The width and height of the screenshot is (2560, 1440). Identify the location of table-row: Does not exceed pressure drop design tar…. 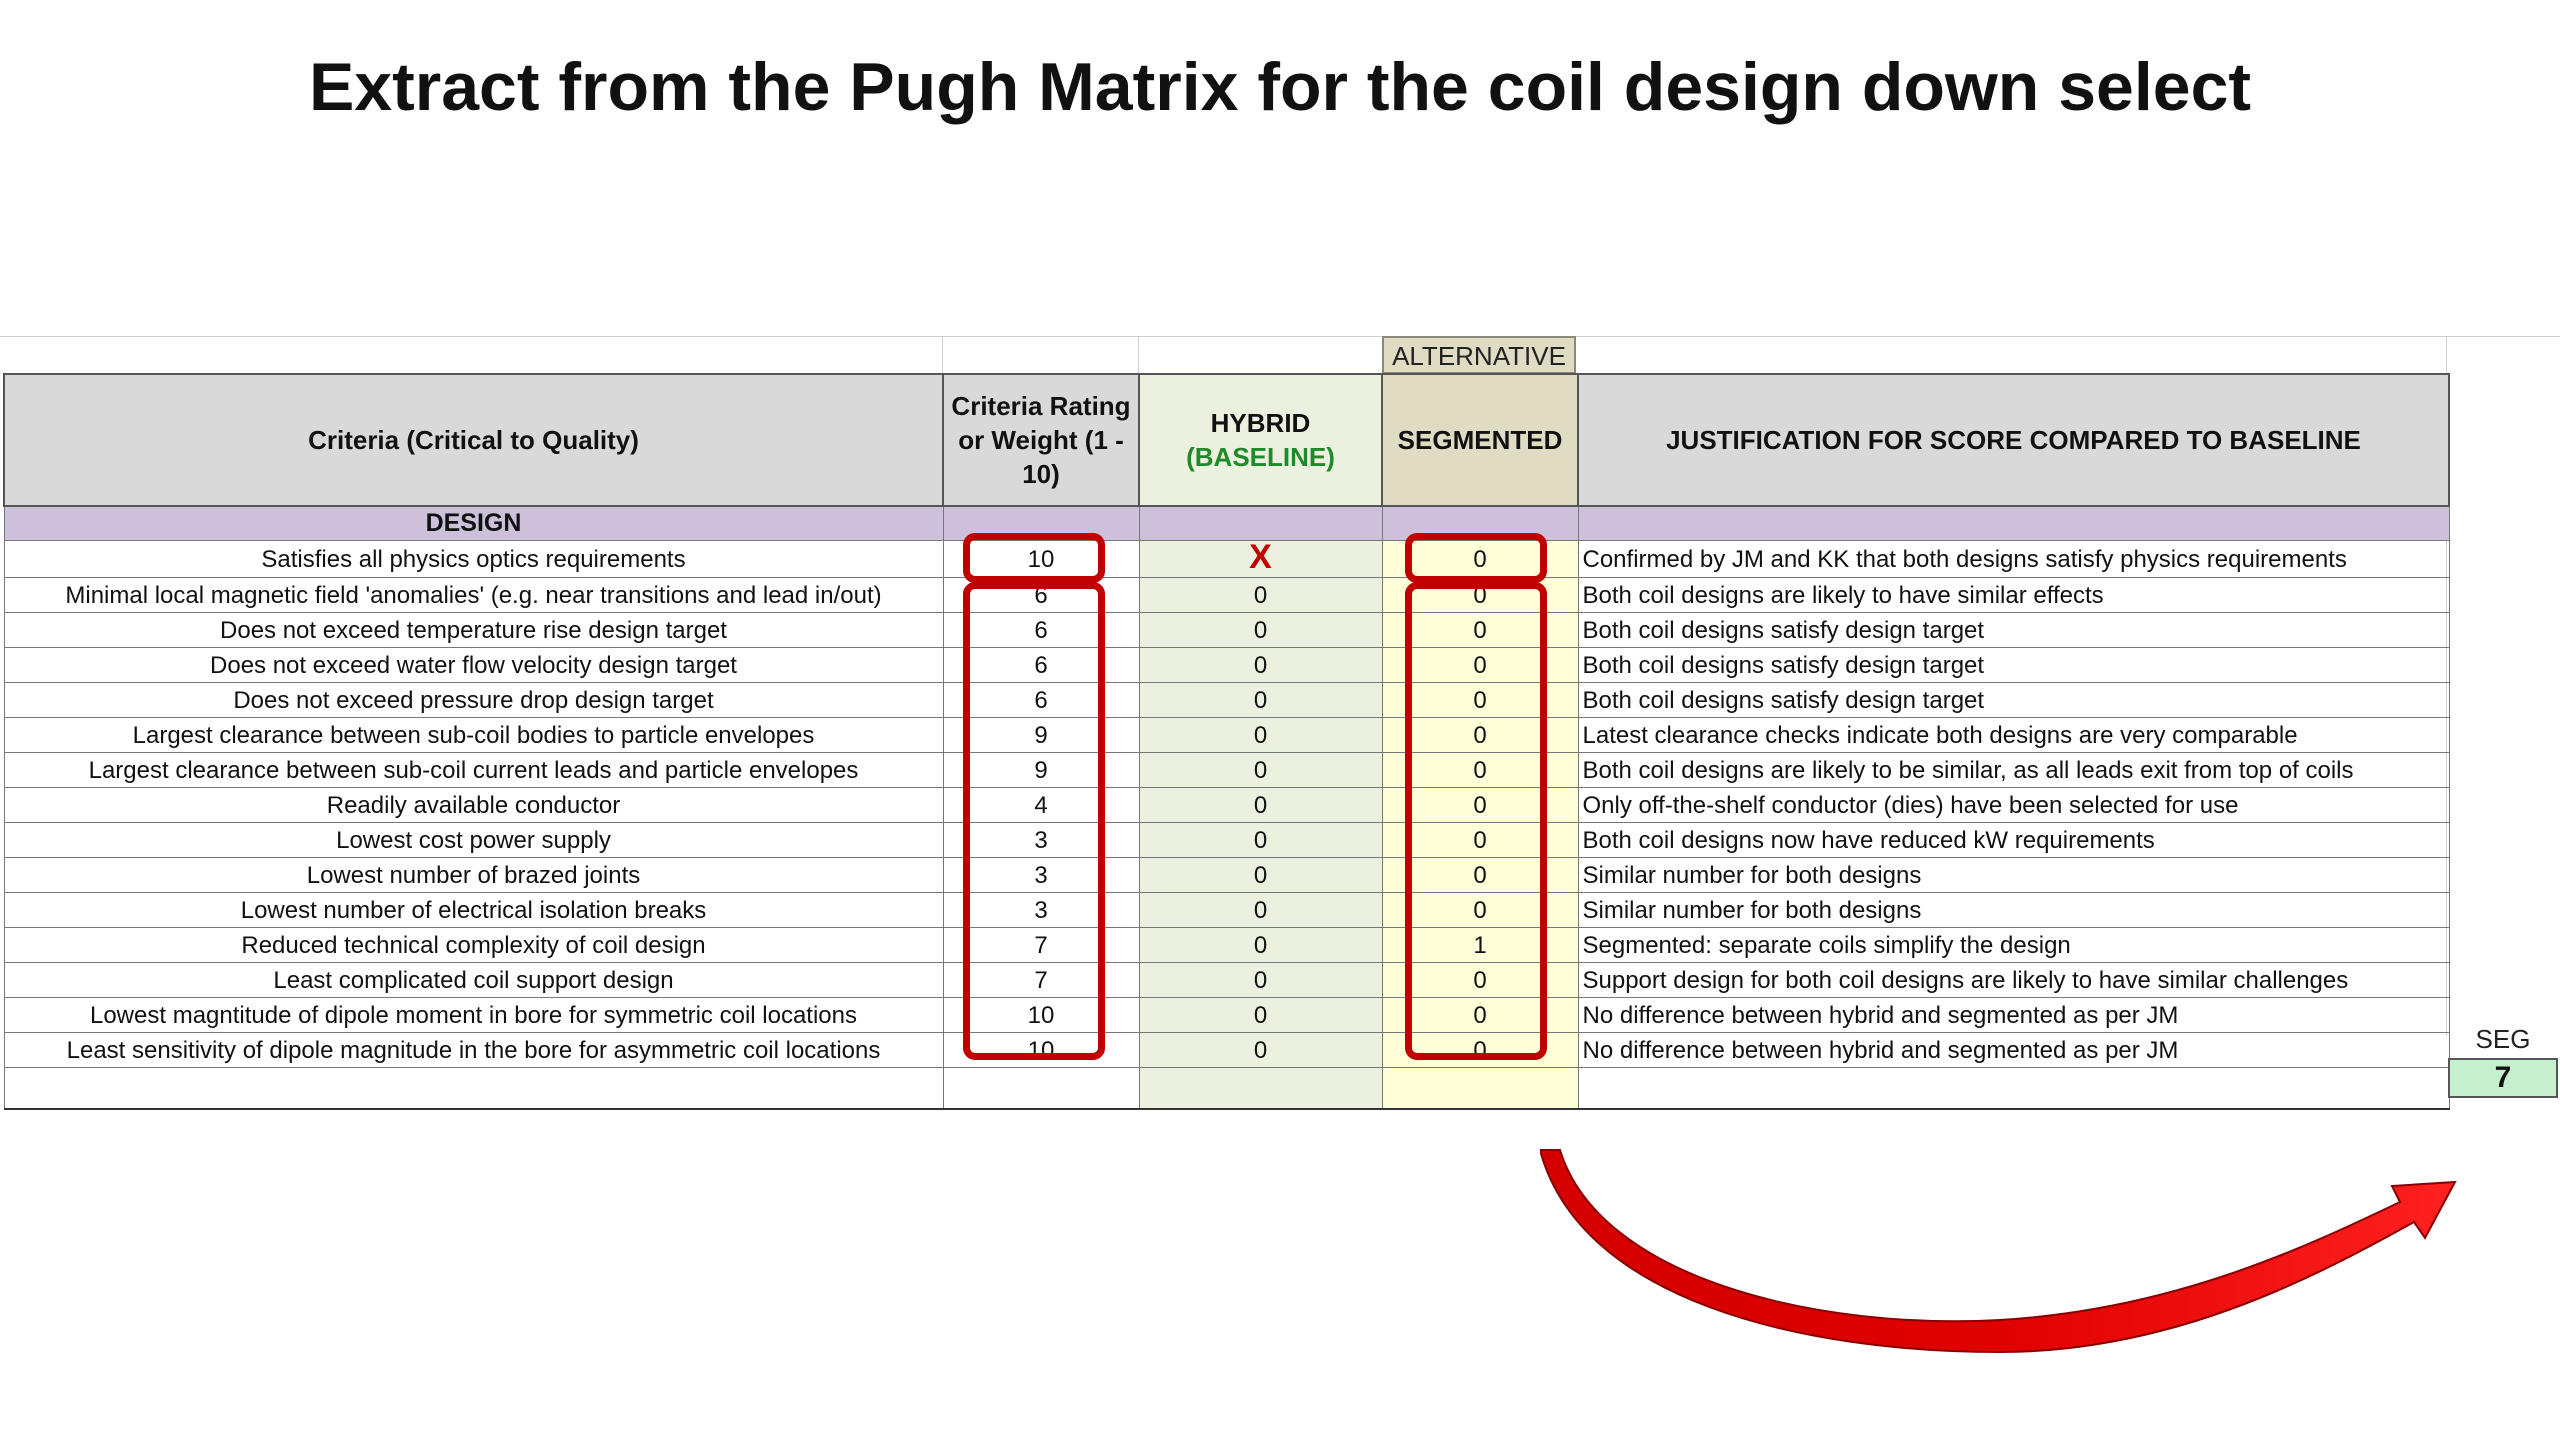
(1226, 700).